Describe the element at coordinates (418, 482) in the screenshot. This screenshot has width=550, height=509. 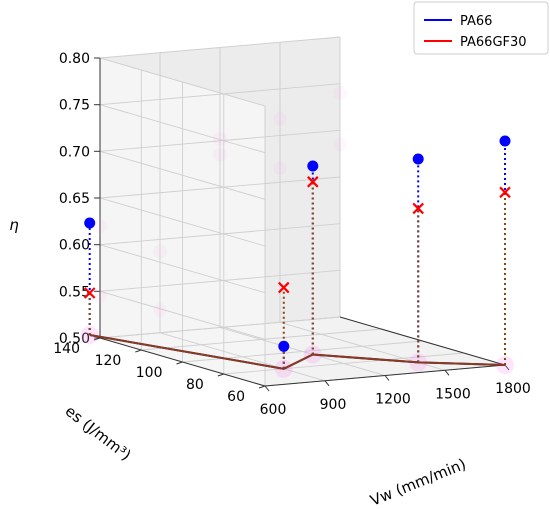
I see `x-axis-label: Vw (mm/min)` at that location.